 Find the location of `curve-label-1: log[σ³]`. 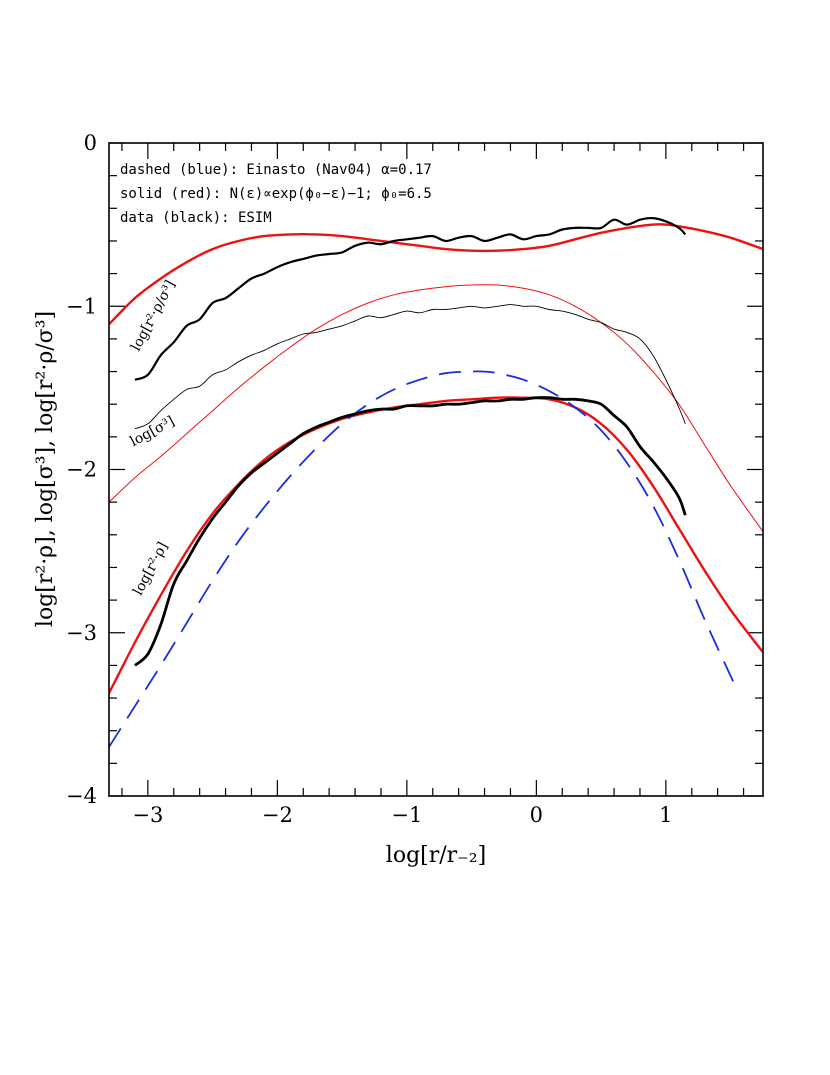

curve-label-1: log[σ³] is located at coordinates (152, 431).